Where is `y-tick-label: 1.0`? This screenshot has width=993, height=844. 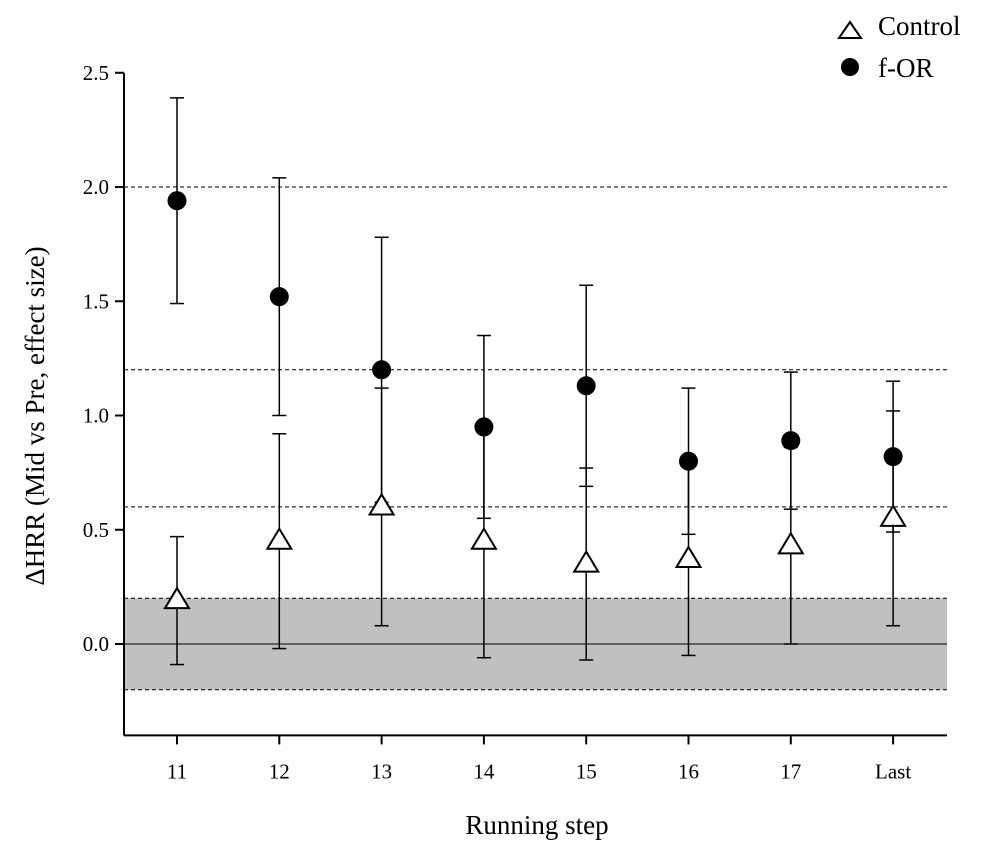 y-tick-label: 1.0 is located at coordinates (96, 416).